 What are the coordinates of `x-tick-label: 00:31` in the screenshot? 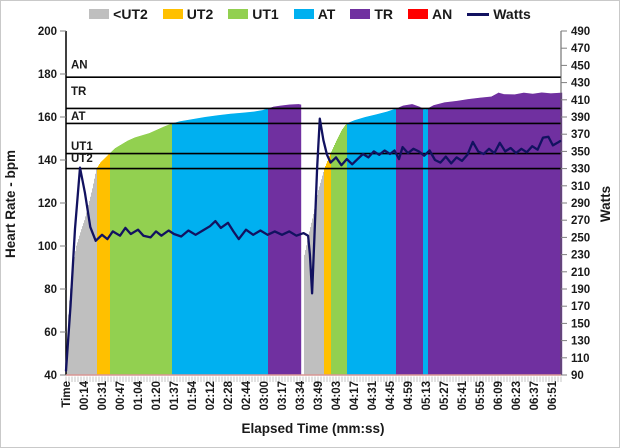 It's located at (103, 395).